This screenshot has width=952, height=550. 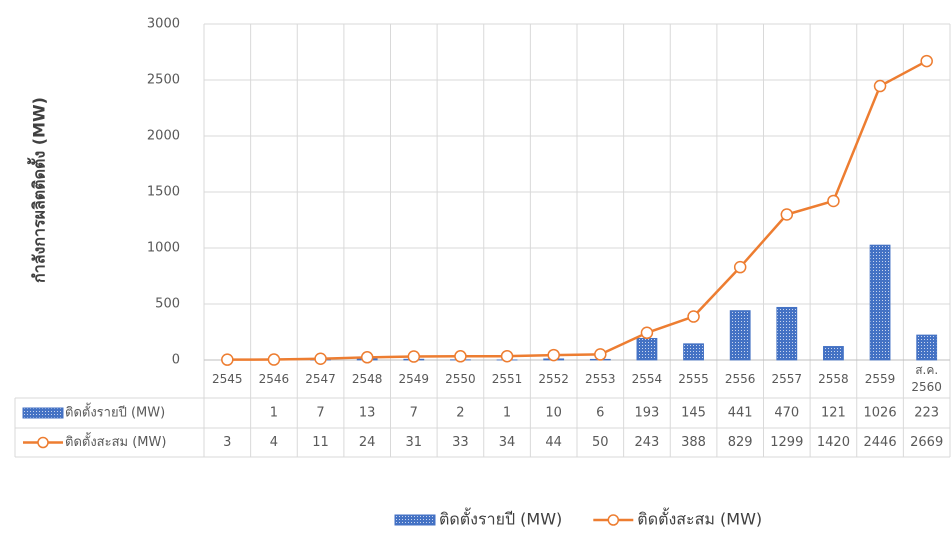 I want to click on x-tick-label: 2546, so click(x=274, y=378).